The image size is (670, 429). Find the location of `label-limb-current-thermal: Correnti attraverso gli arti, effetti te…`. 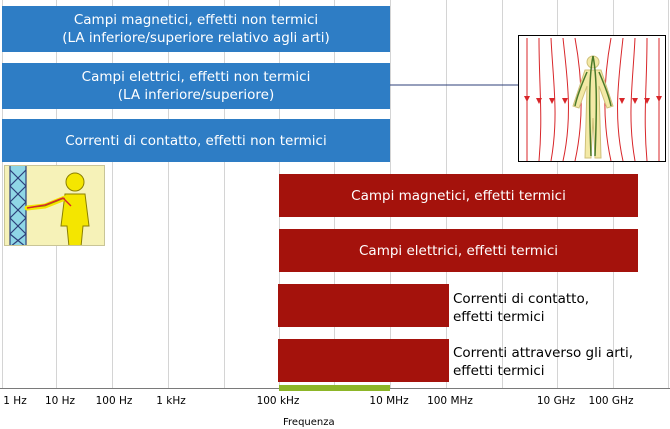

label-limb-current-thermal: Correnti attraverso gli arti, effetti te… is located at coordinates (543, 362).